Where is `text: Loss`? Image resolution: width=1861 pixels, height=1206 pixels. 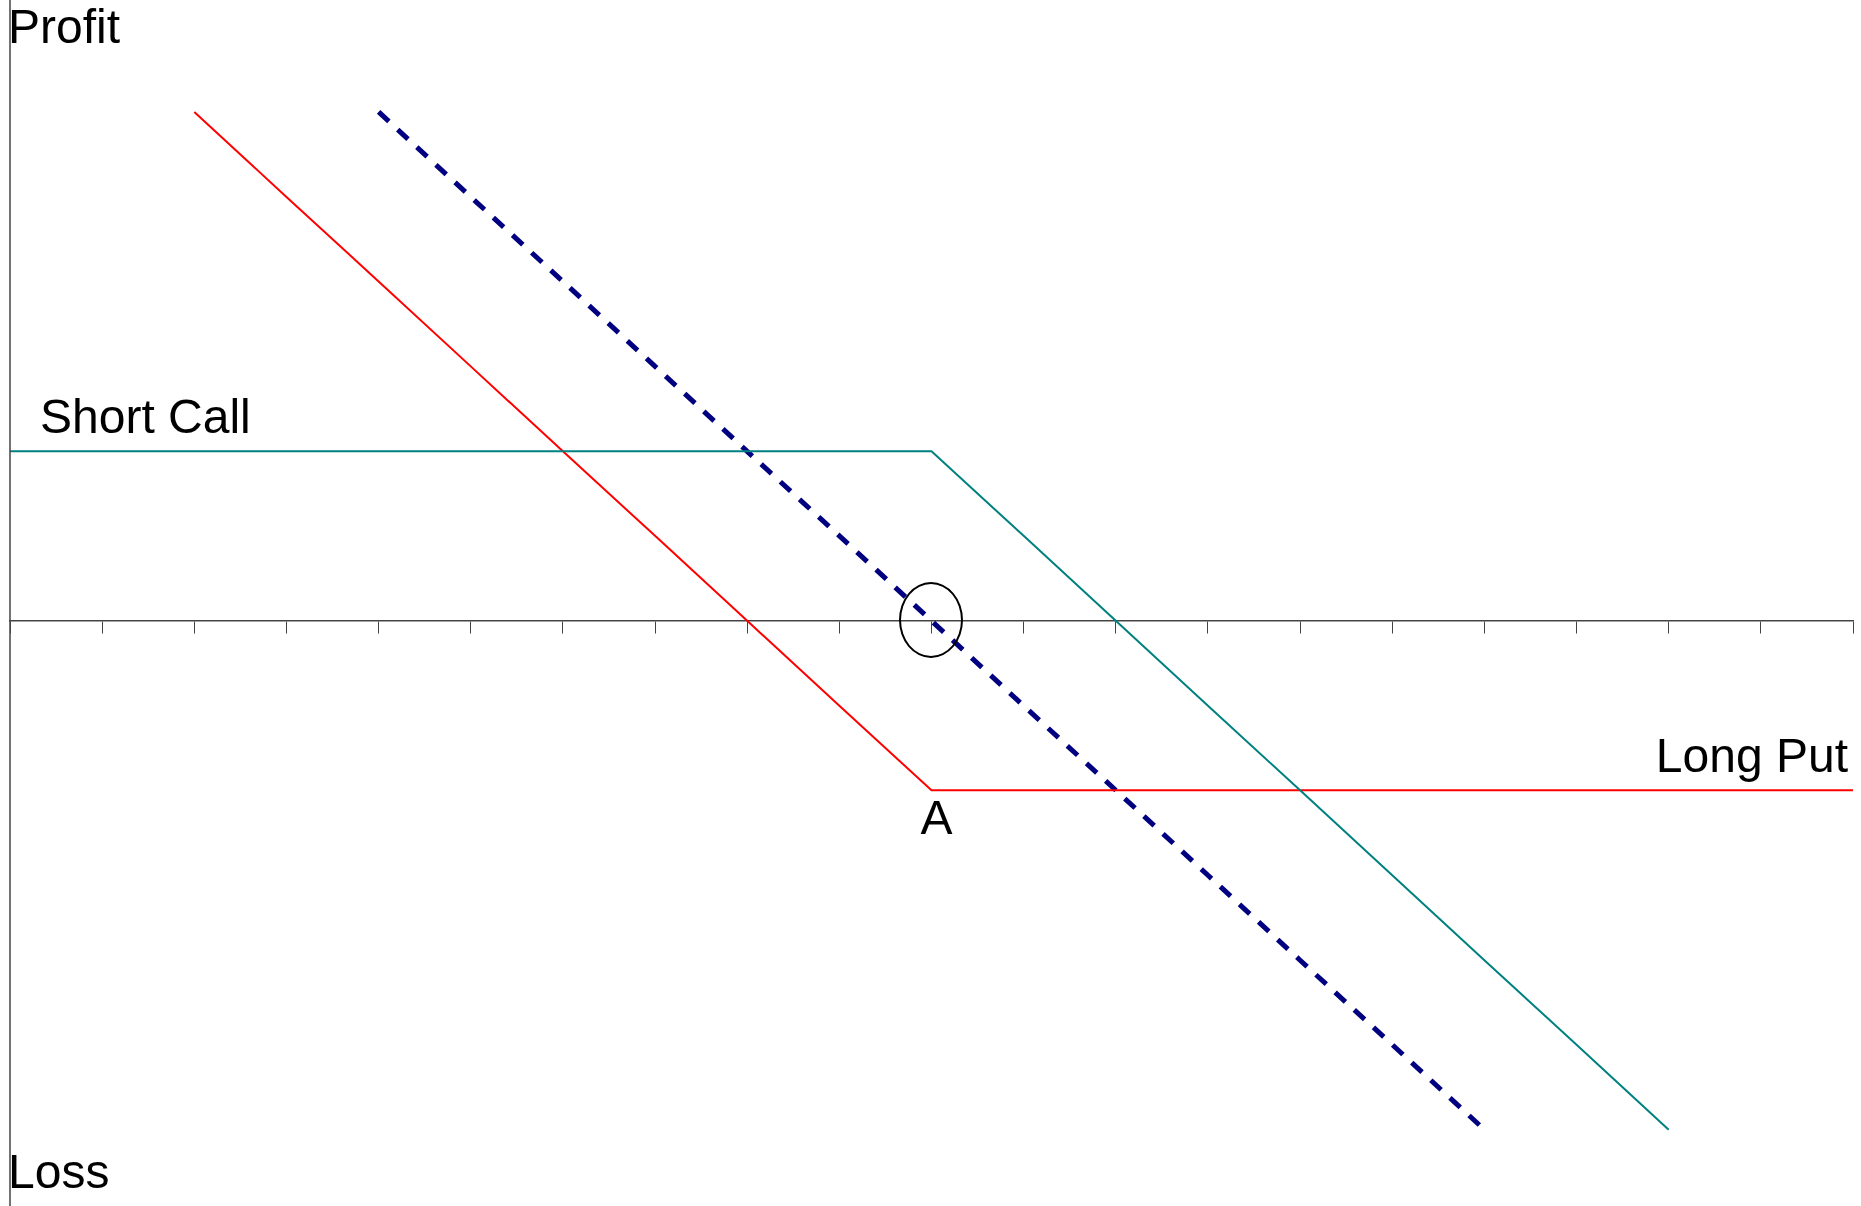
text: Loss is located at coordinates (59, 1172).